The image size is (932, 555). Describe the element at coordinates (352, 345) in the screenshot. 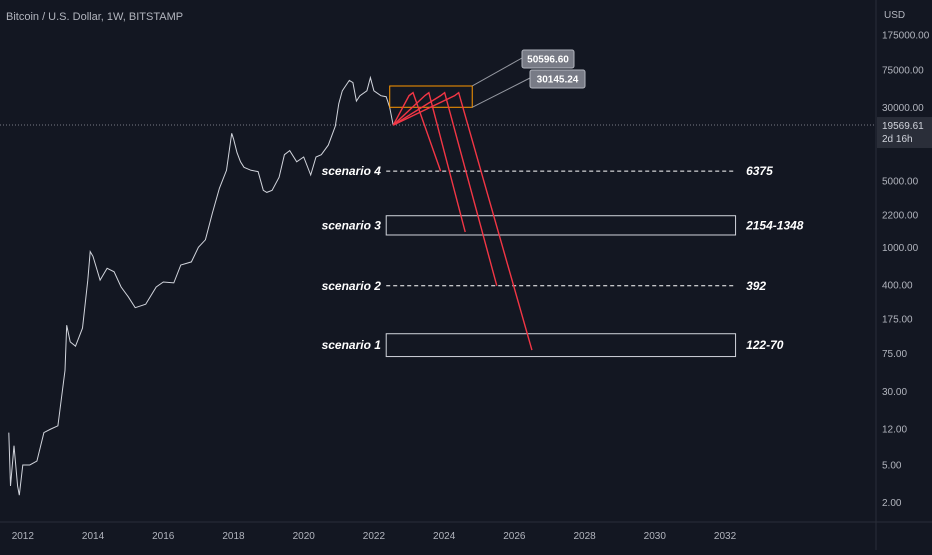

I see `scenario-label: scenario 1` at that location.